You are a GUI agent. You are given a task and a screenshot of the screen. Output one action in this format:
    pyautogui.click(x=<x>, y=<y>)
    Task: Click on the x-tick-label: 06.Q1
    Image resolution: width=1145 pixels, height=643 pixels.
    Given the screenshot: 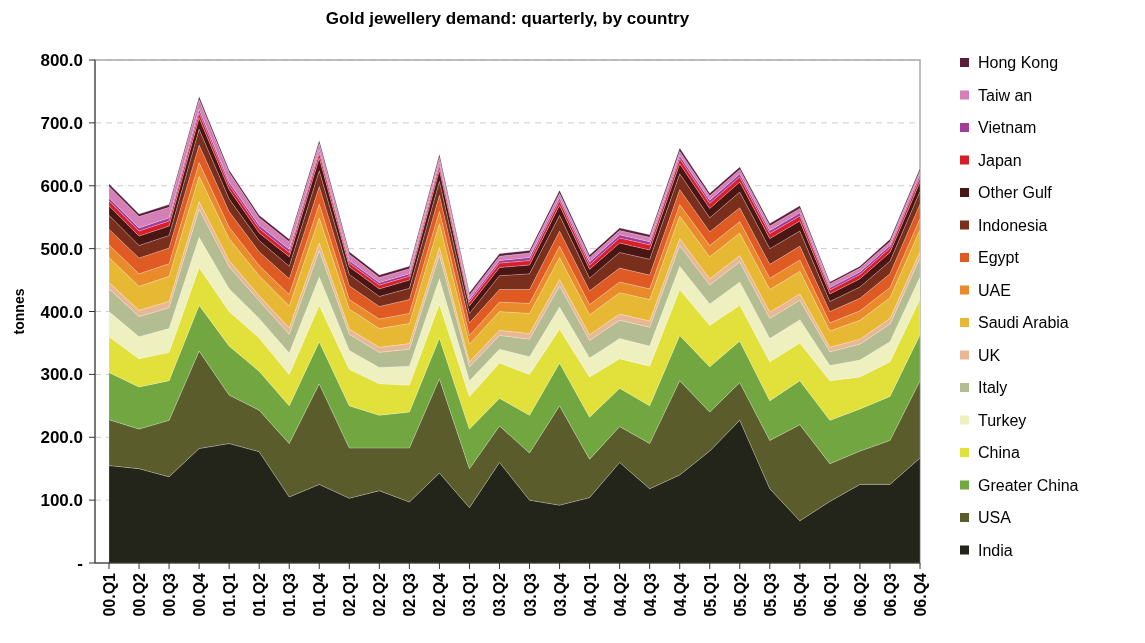 What is the action you would take?
    pyautogui.click(x=830, y=594)
    